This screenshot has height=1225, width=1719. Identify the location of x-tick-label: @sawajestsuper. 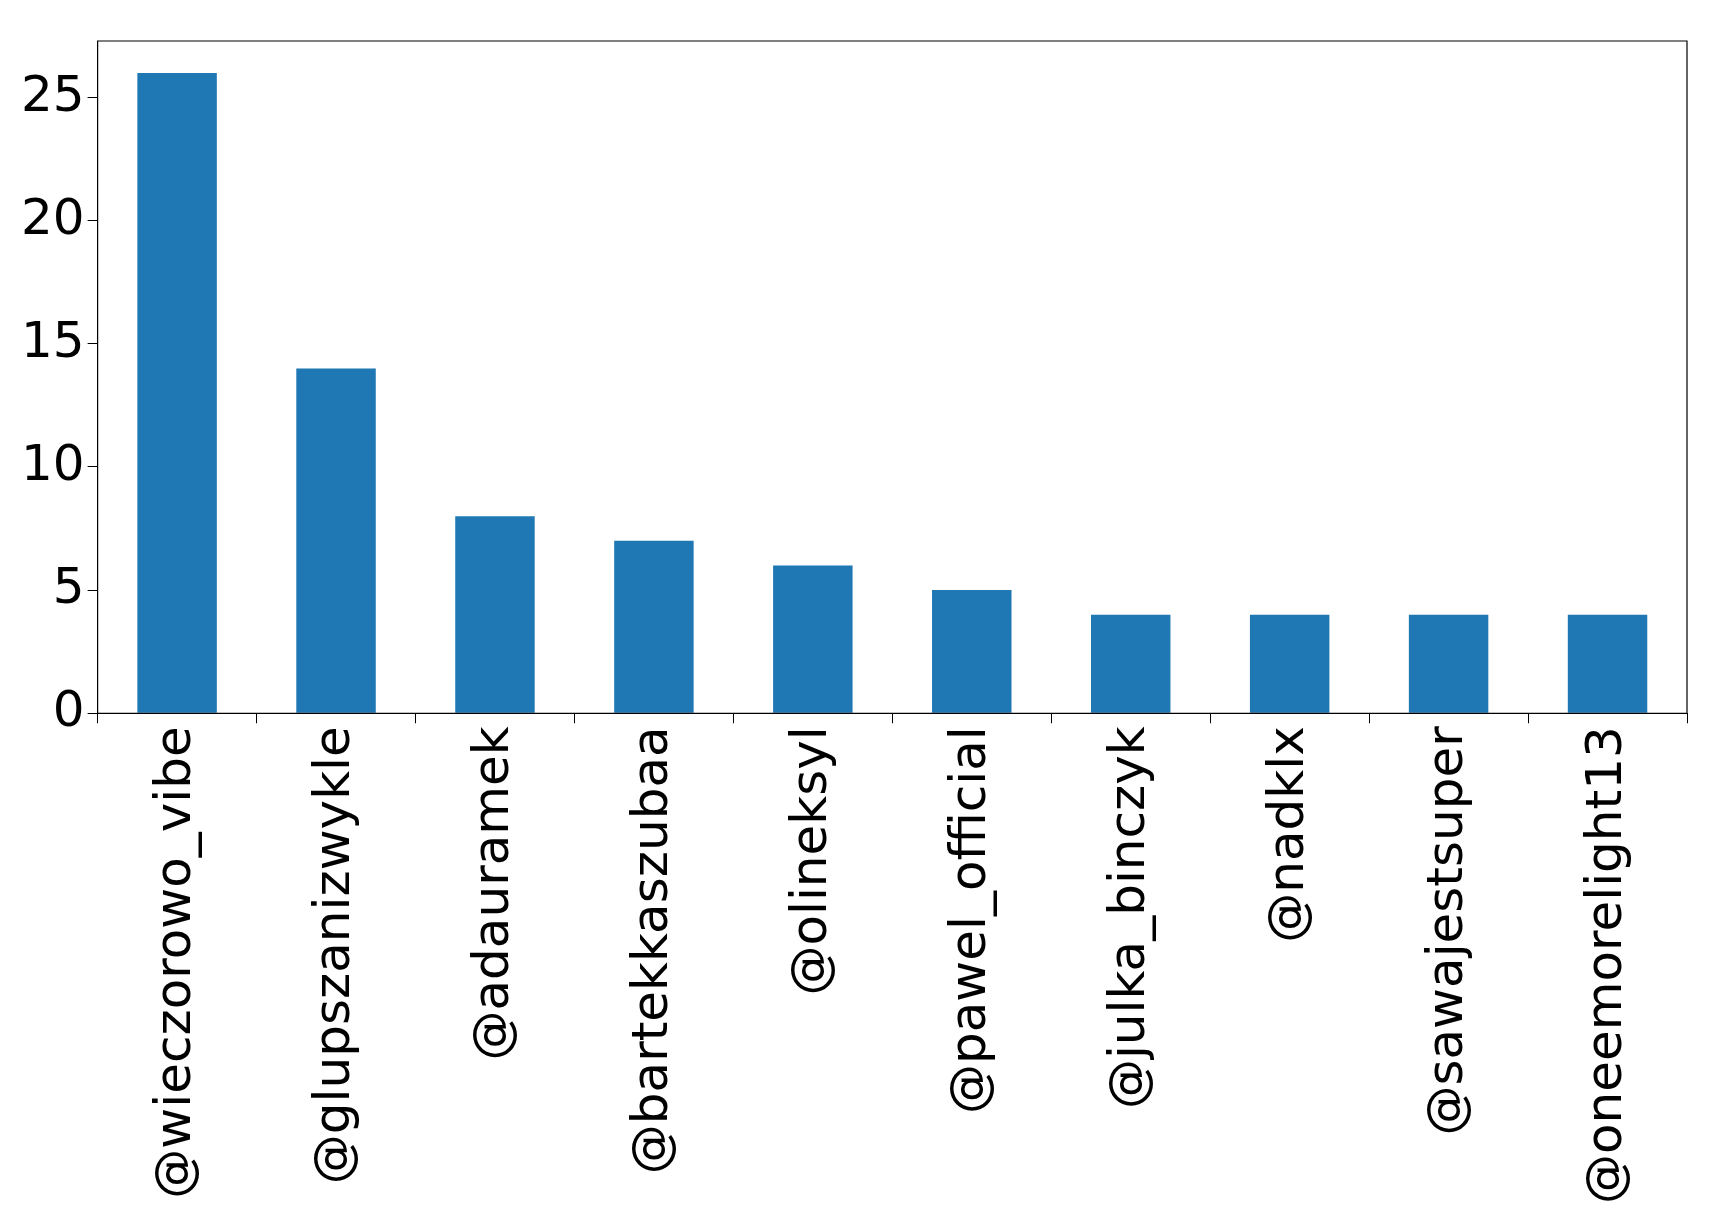
(1444, 930).